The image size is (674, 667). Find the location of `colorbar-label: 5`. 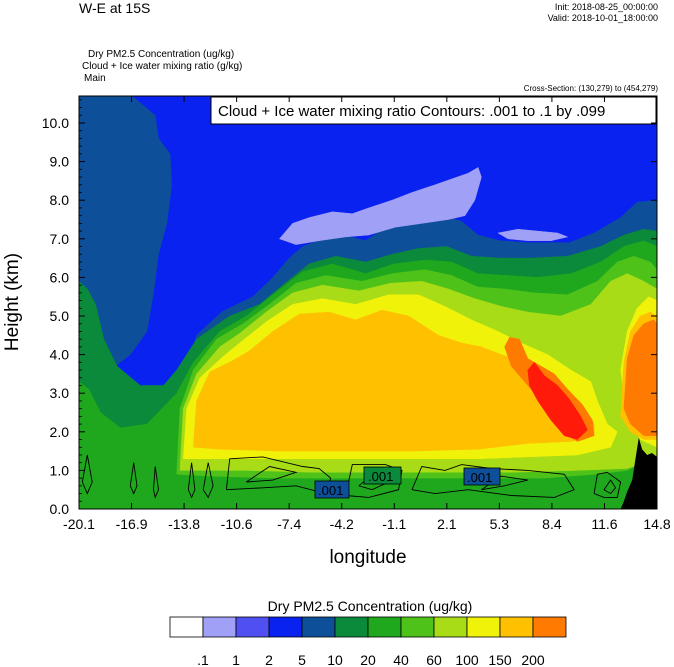

colorbar-label: 5 is located at coordinates (302, 659).